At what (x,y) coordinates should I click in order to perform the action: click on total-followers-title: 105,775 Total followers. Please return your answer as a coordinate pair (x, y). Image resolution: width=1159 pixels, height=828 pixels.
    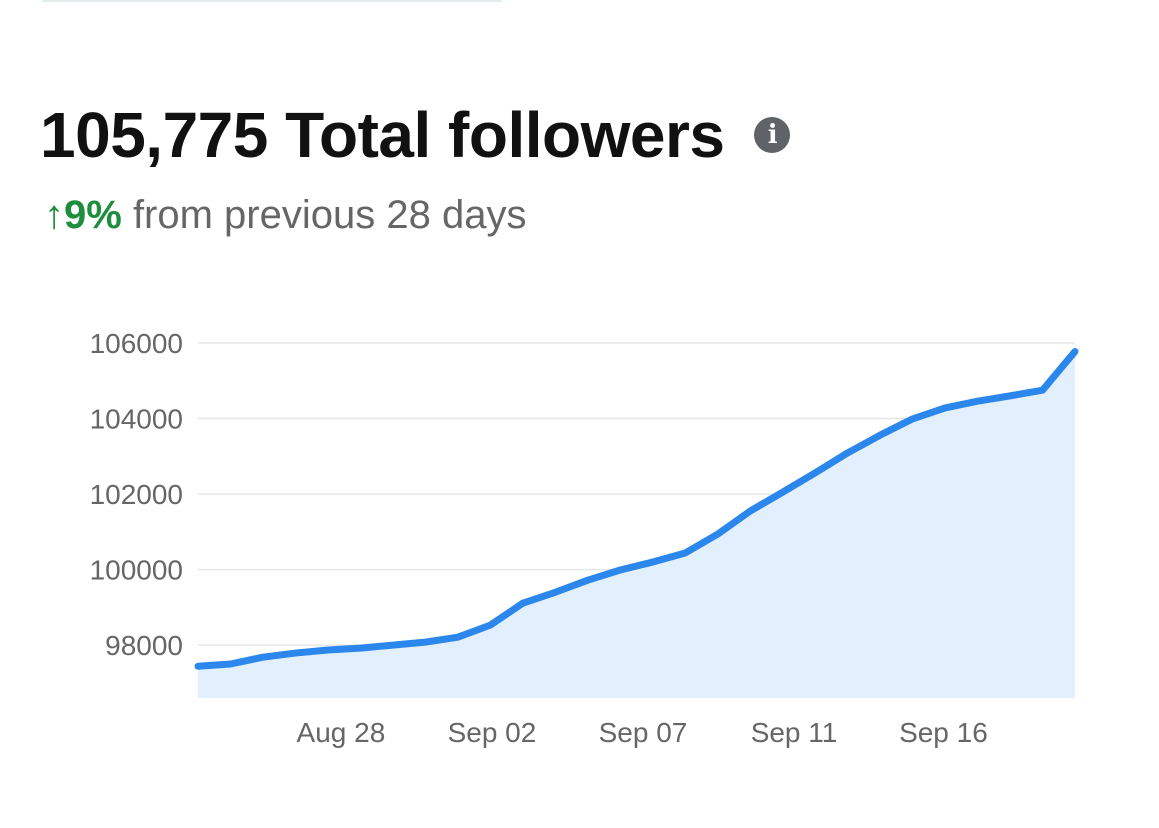
    Looking at the image, I should click on (382, 135).